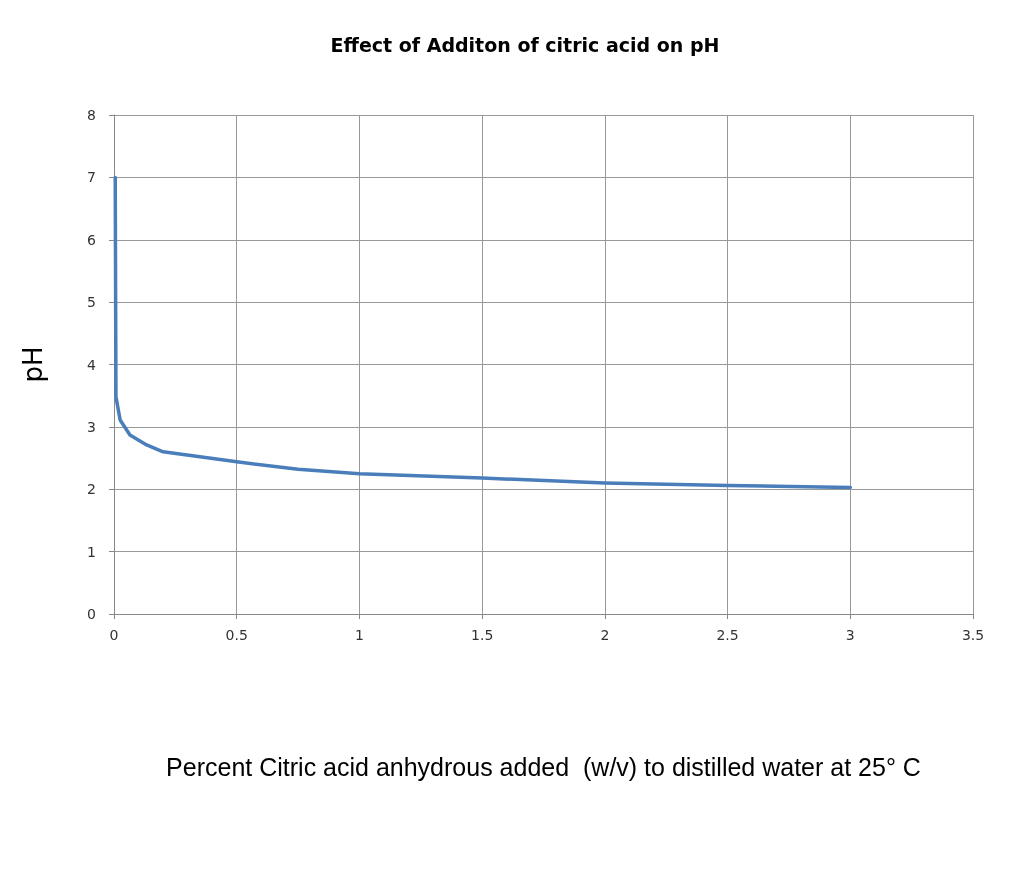 The width and height of the screenshot is (1020, 880). What do you see at coordinates (33, 364) in the screenshot?
I see `y-axis-title: pH` at bounding box center [33, 364].